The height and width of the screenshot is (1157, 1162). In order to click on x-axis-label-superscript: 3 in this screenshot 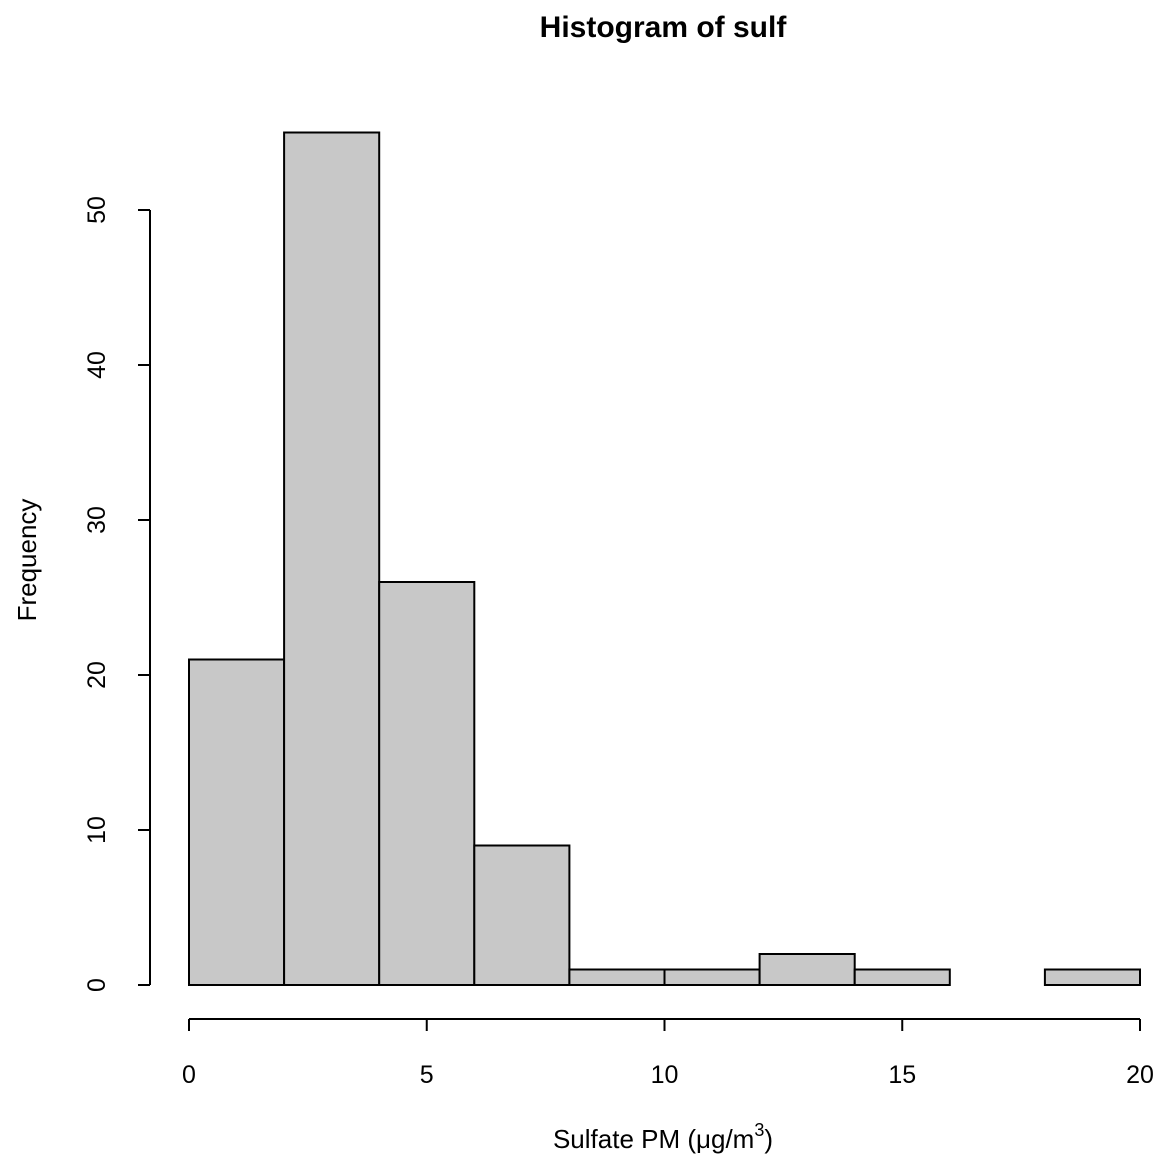, I will do `click(759, 1130)`.